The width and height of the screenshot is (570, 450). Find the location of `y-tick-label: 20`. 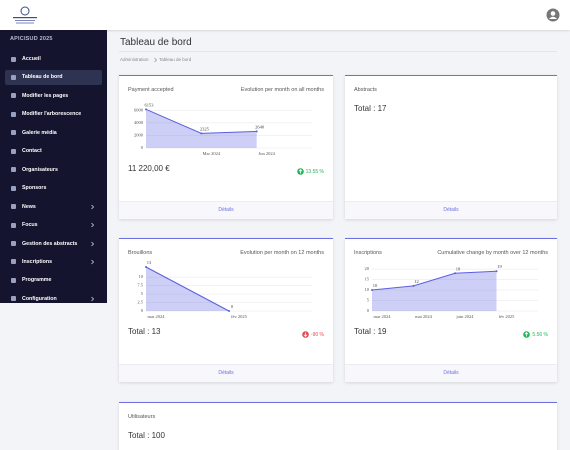

y-tick-label: 20 is located at coordinates (367, 268).